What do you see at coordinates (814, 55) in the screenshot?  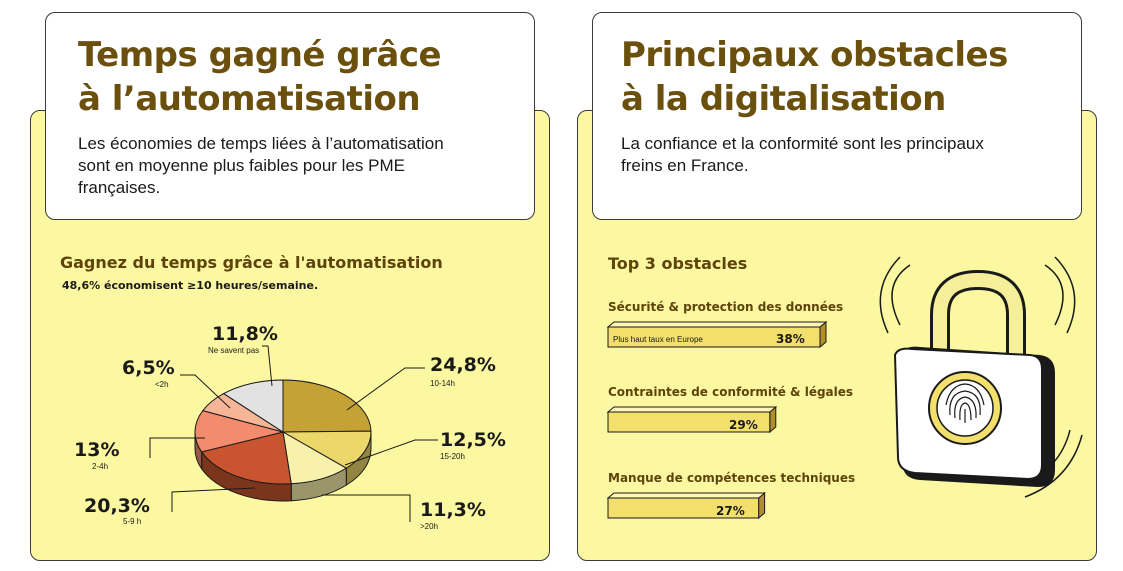 I see `right-title-line1: Principaux obstacles` at bounding box center [814, 55].